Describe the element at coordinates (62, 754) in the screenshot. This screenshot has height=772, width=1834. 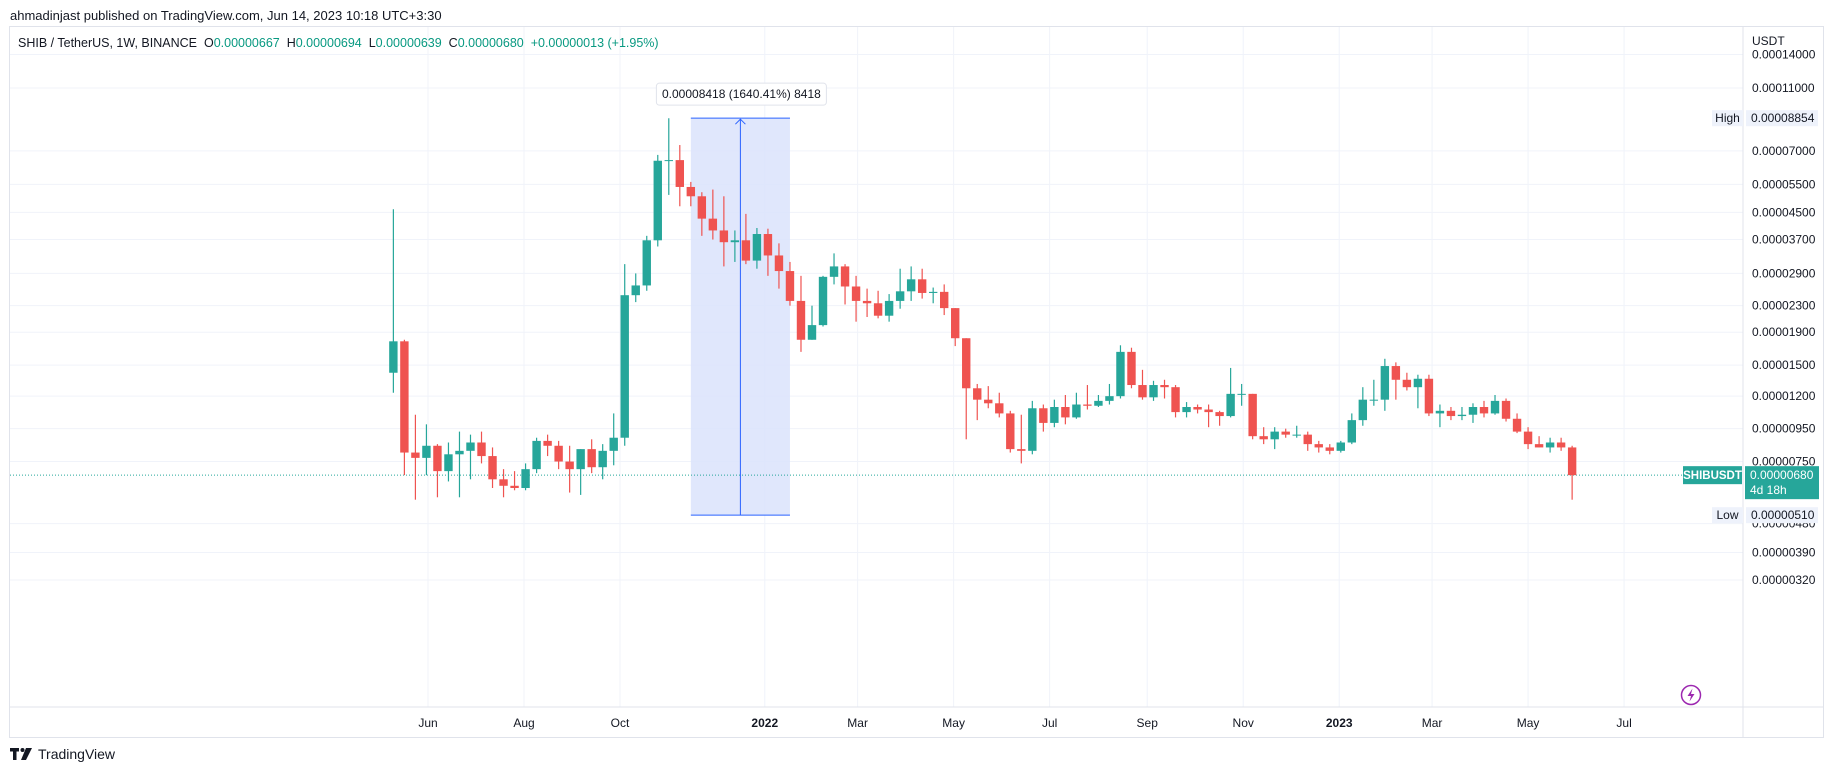
I see `footer-brand: TradingView` at that location.